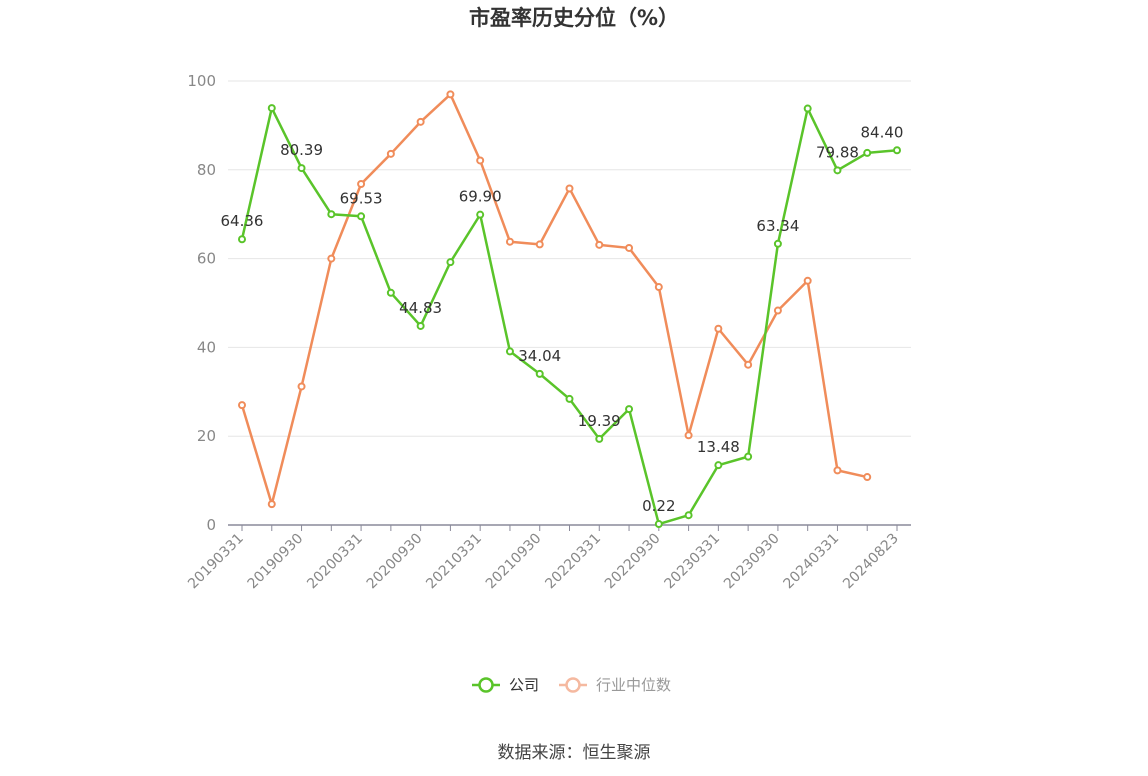  I want to click on data-label: 80.39, so click(301, 150).